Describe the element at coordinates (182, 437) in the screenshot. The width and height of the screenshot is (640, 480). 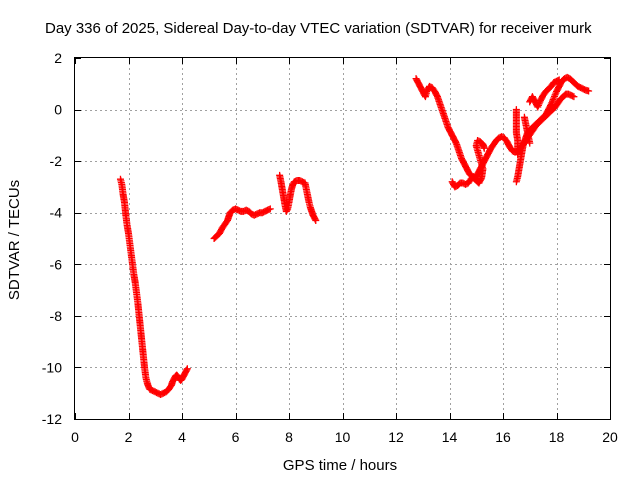
I see `x-tick-label: 4` at that location.